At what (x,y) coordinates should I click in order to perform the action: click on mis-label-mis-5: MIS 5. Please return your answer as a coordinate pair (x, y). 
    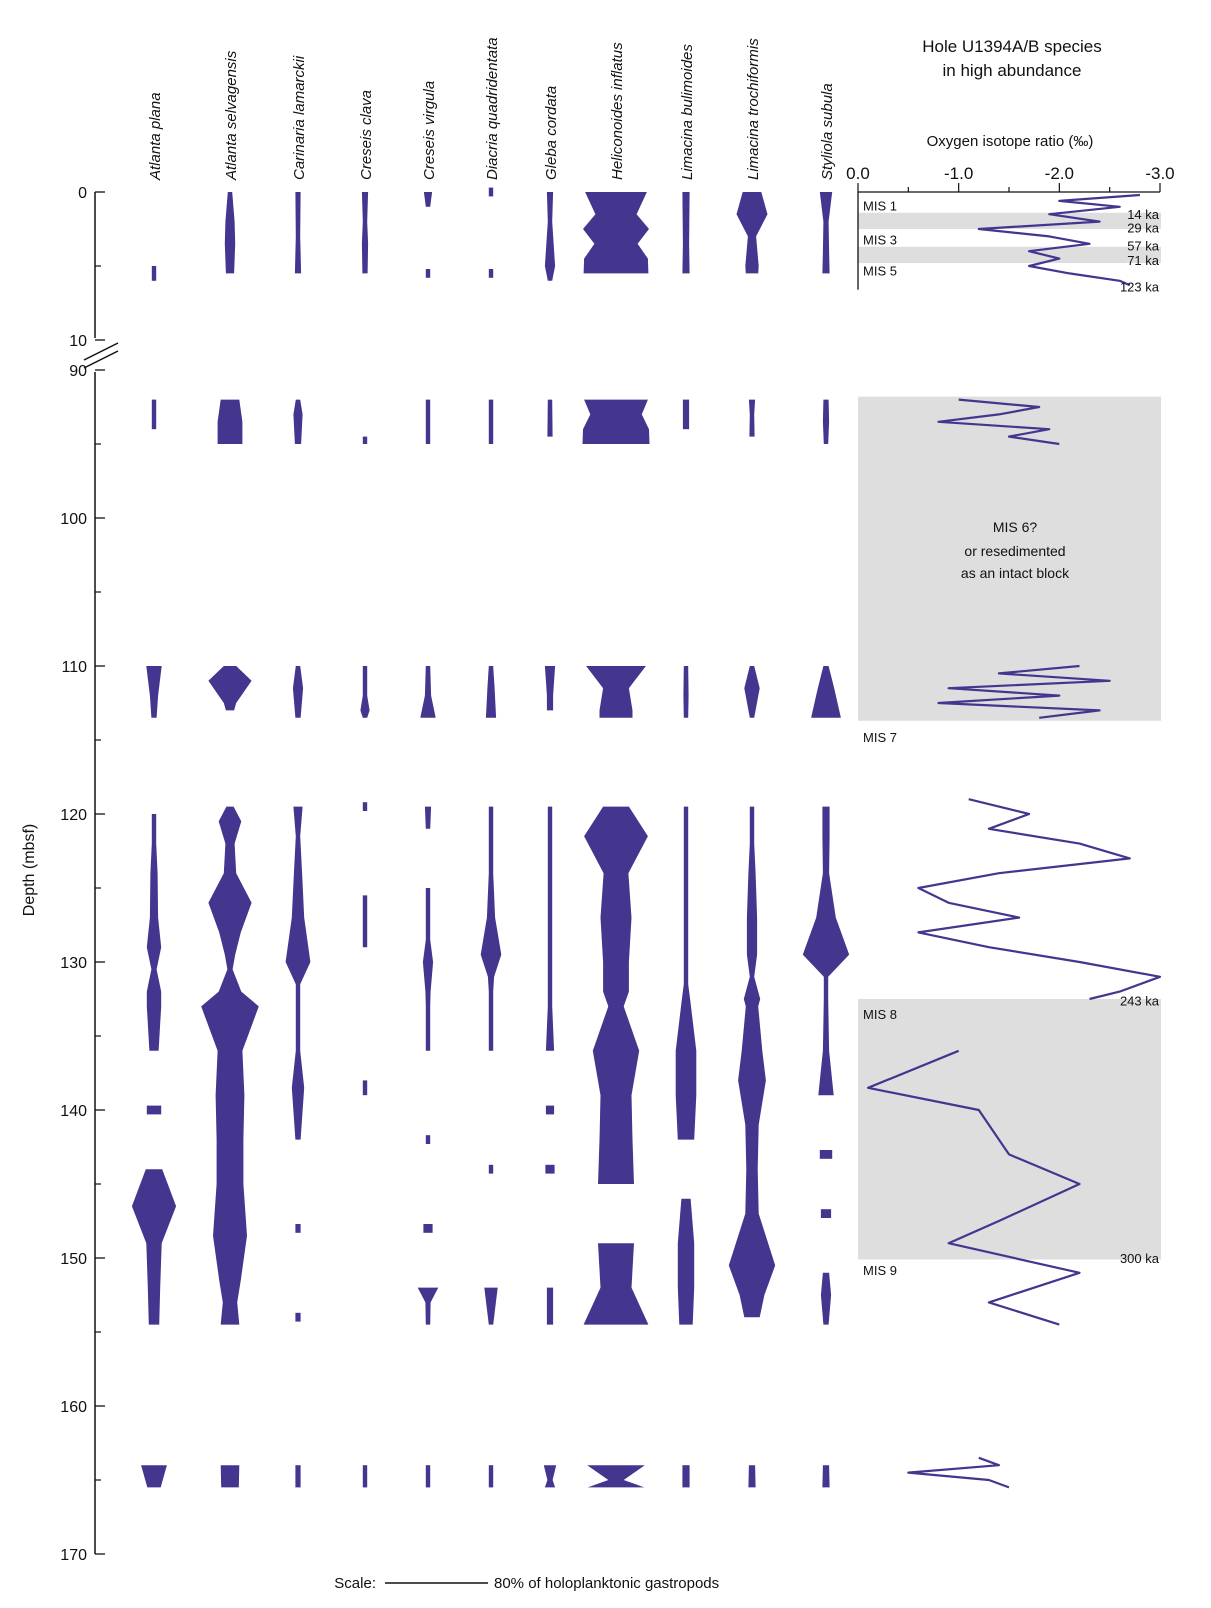
    Looking at the image, I should click on (880, 270).